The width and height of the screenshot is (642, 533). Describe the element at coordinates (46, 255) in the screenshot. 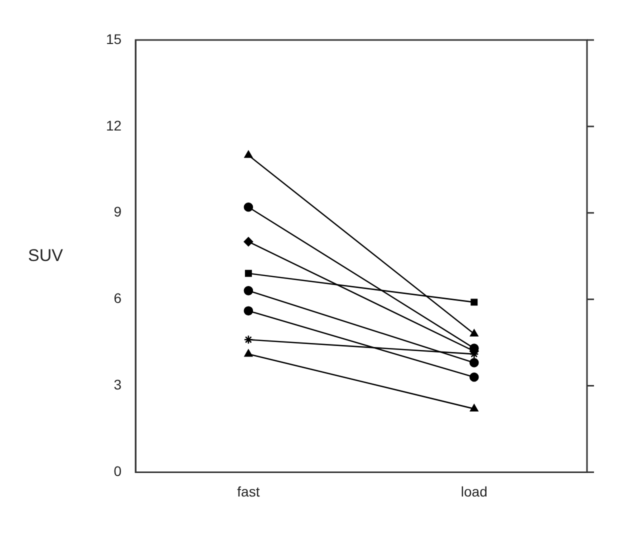

I see `y-axis-title: SUV` at that location.